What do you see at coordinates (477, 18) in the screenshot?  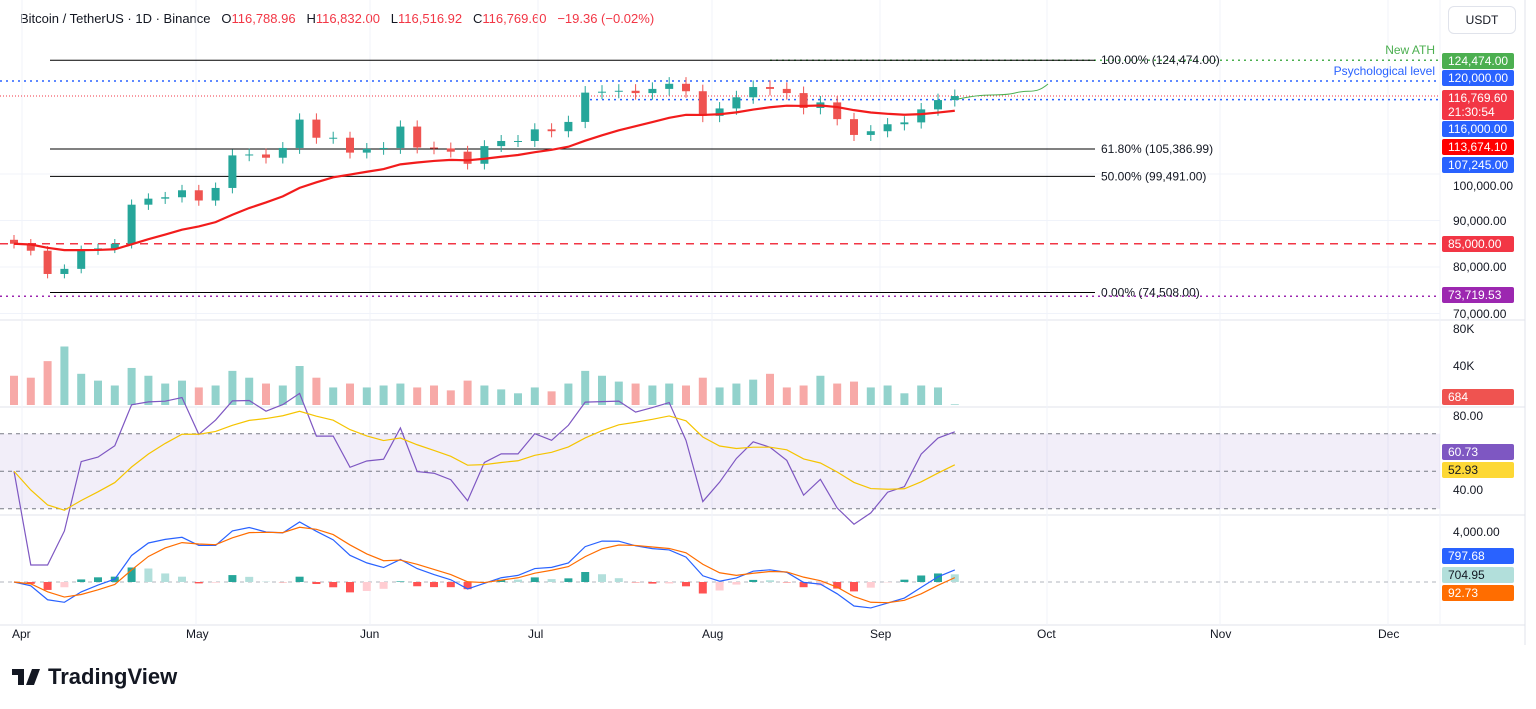 I see `close-label: C` at bounding box center [477, 18].